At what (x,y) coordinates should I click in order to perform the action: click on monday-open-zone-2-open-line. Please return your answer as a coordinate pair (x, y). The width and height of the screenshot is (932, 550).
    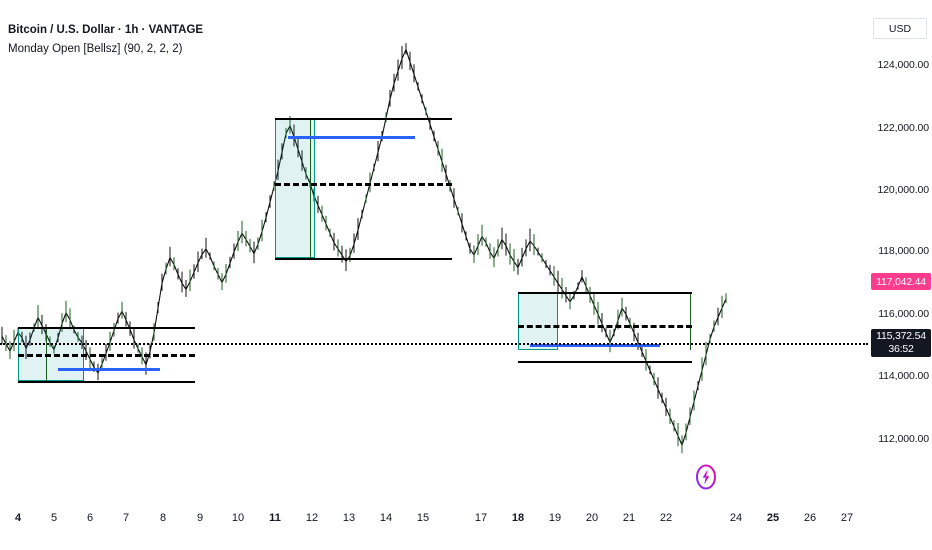
    Looking at the image, I should click on (351, 137).